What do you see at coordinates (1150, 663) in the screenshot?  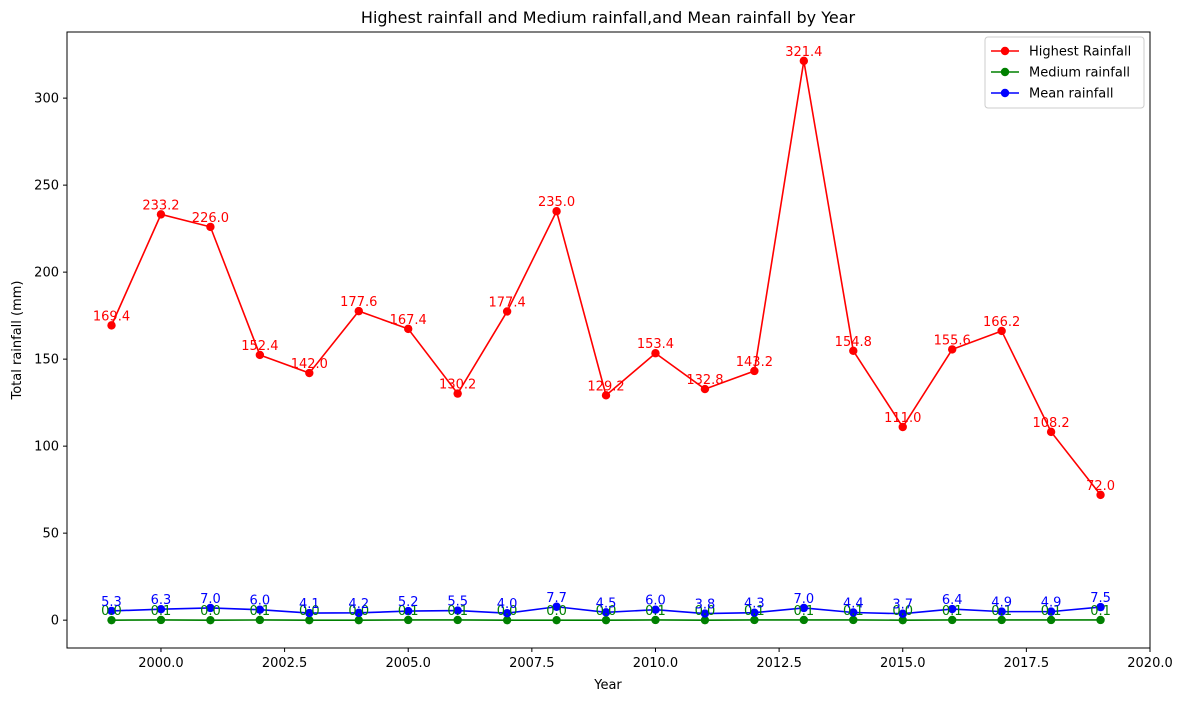 I see `x-tick-label: 2020.0` at bounding box center [1150, 663].